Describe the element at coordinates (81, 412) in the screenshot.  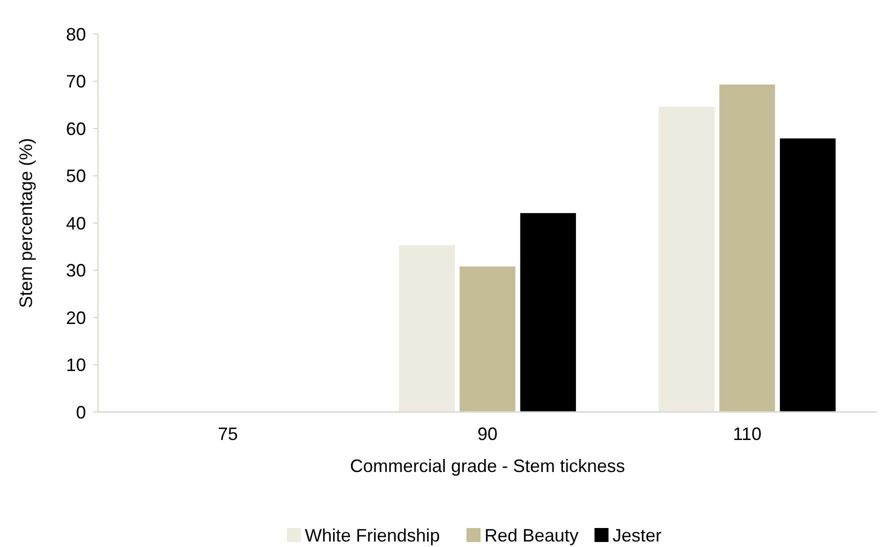
I see `y-tick-label: 0` at that location.